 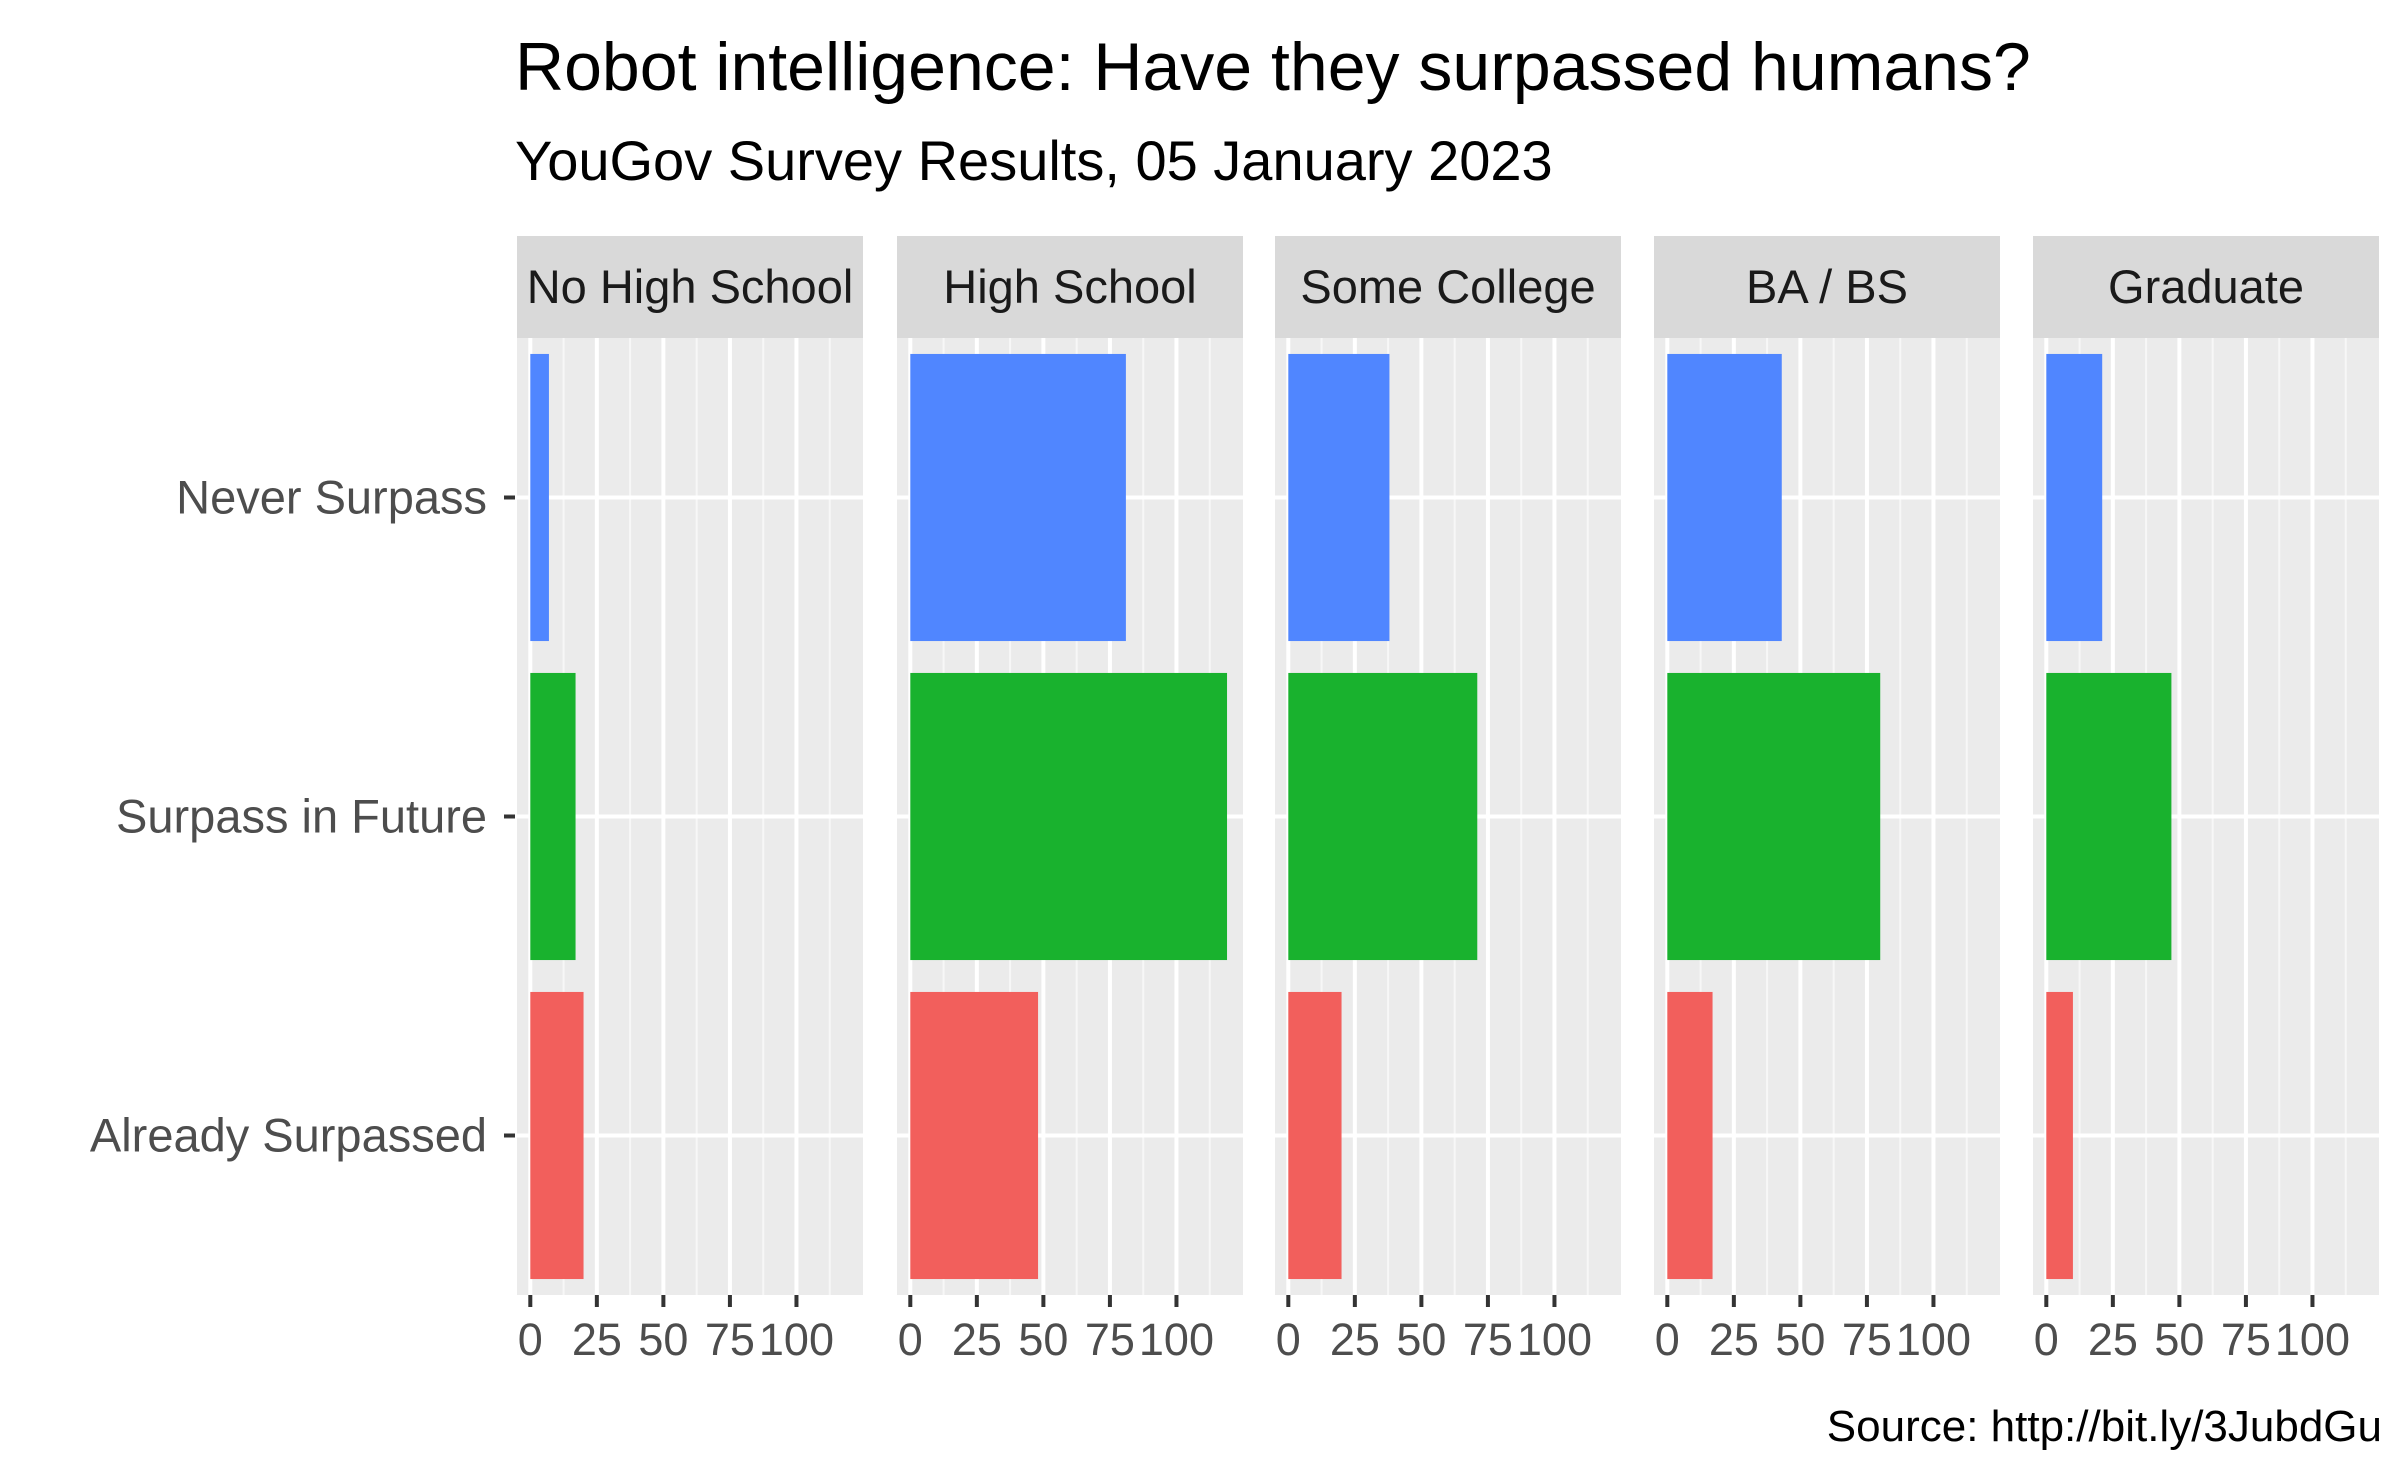 What do you see at coordinates (690, 800) in the screenshot?
I see `facet-panel: No High School 0 25 50 75 100` at bounding box center [690, 800].